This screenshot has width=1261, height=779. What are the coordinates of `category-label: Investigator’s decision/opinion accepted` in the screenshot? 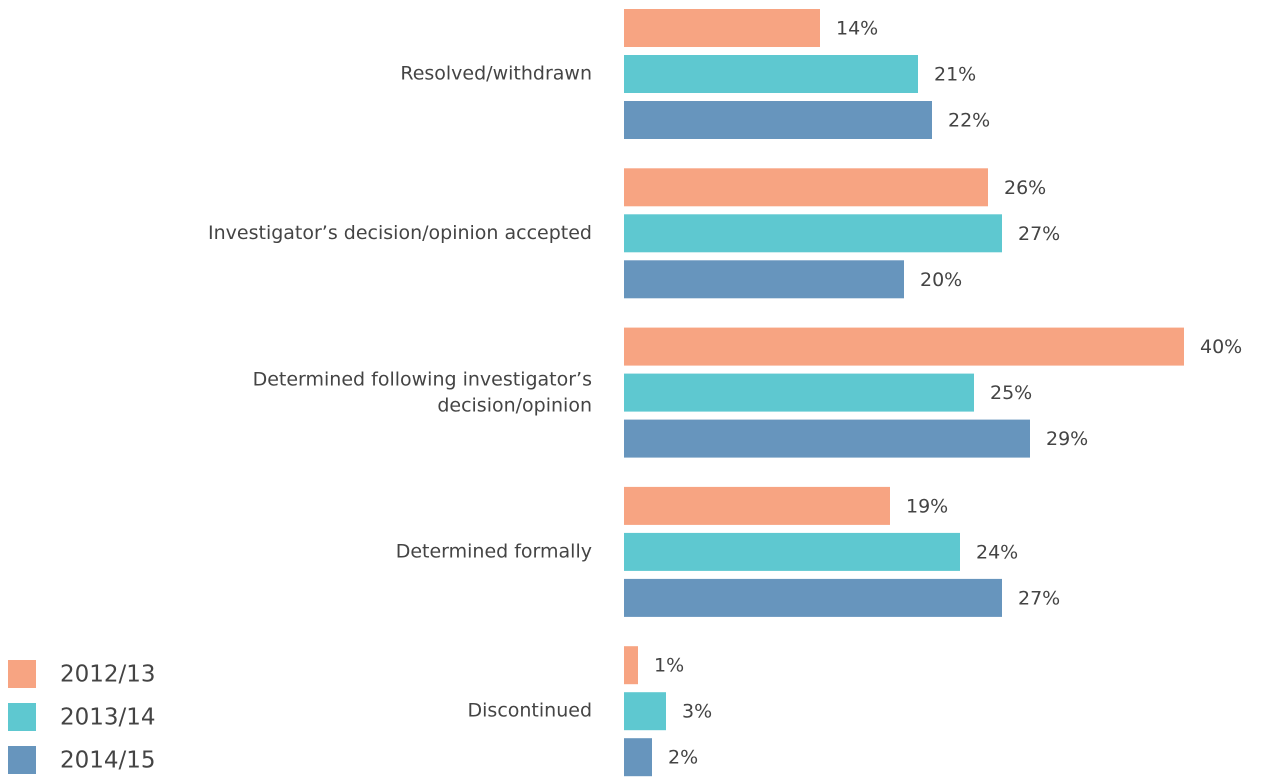 It's located at (400, 233).